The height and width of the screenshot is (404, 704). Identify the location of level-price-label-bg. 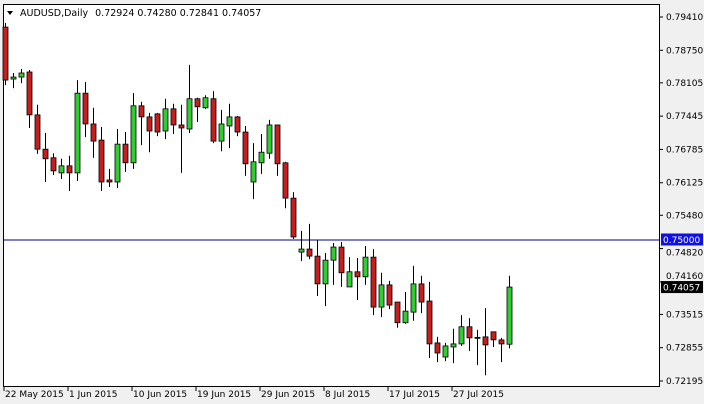
(682, 239).